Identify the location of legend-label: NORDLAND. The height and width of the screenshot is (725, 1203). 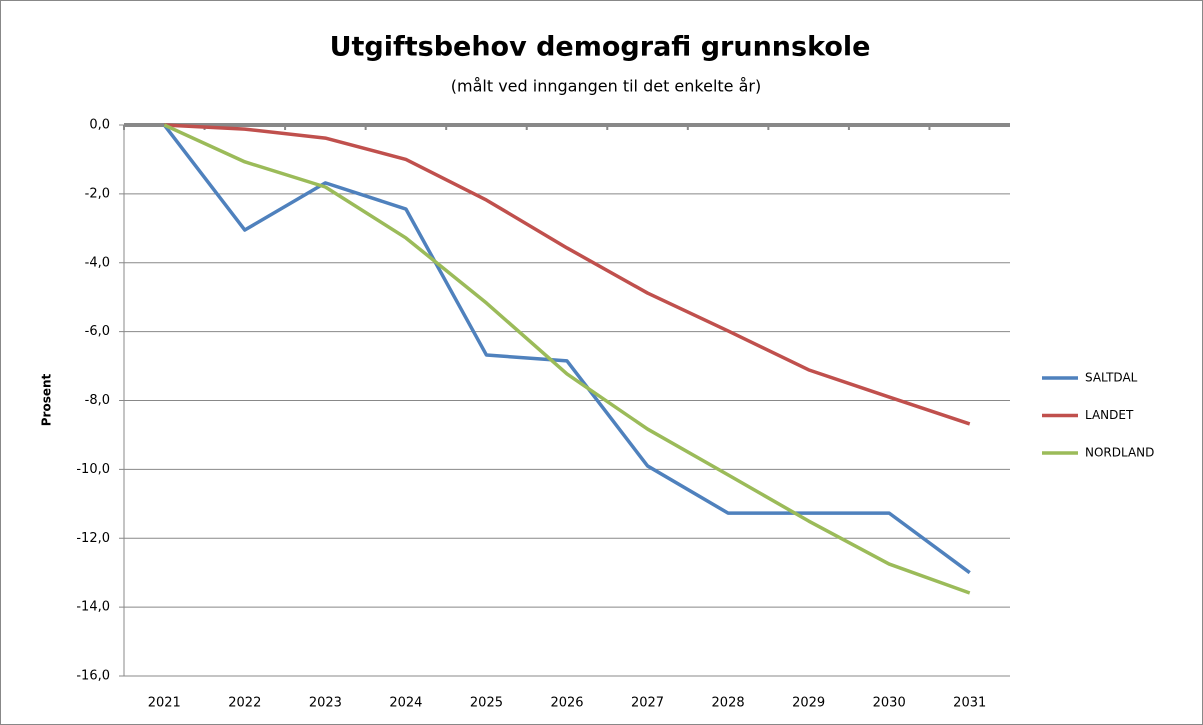
(1119, 453).